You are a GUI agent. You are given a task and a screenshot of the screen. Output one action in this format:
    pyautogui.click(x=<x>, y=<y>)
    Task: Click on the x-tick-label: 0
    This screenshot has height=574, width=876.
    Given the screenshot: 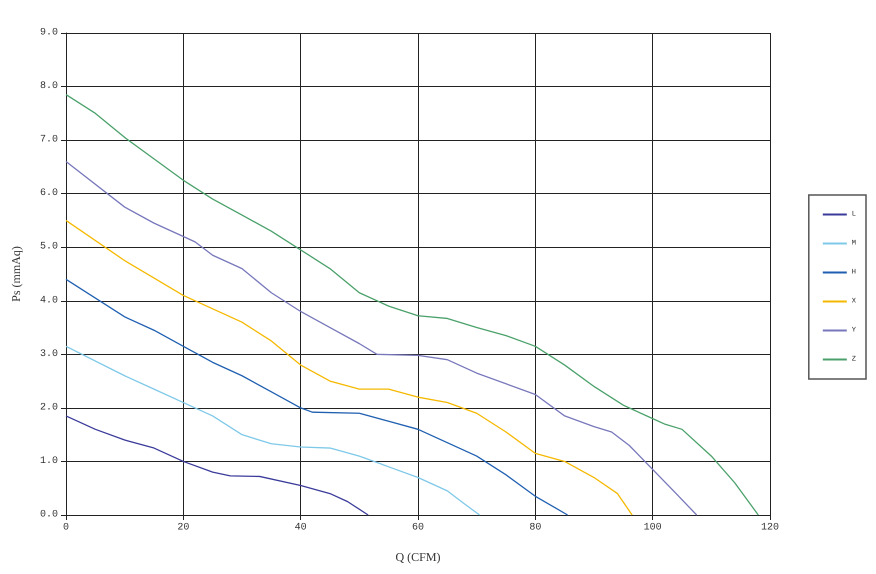 What is the action you would take?
    pyautogui.click(x=66, y=528)
    